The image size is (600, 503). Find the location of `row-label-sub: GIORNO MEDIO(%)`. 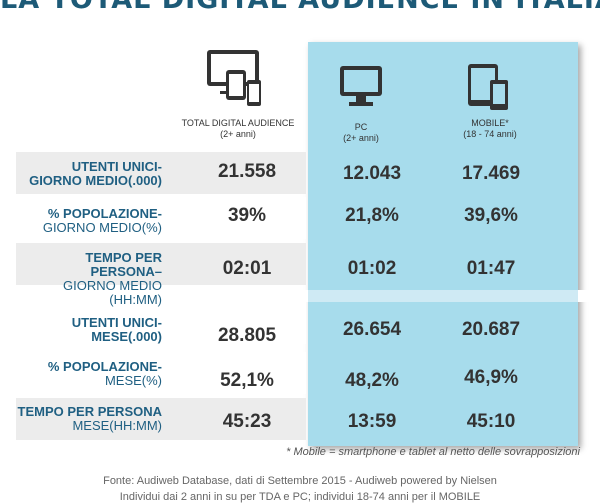

row-label-sub: GIORNO MEDIO(%) is located at coordinates (102, 227).